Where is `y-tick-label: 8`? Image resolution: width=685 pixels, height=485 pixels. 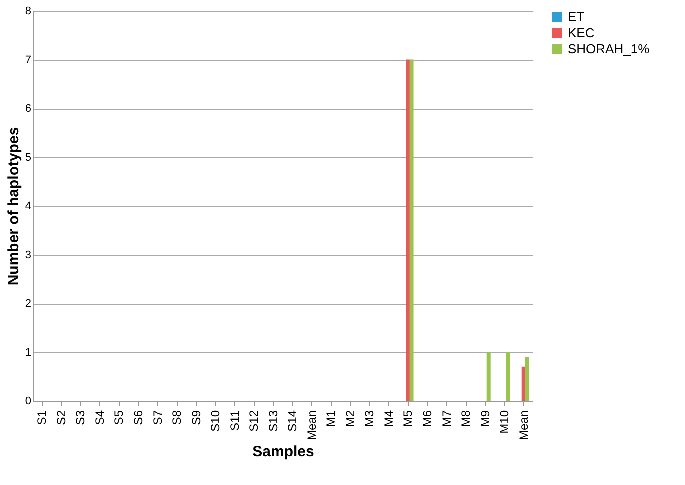
y-tick-label: 8 is located at coordinates (28, 12).